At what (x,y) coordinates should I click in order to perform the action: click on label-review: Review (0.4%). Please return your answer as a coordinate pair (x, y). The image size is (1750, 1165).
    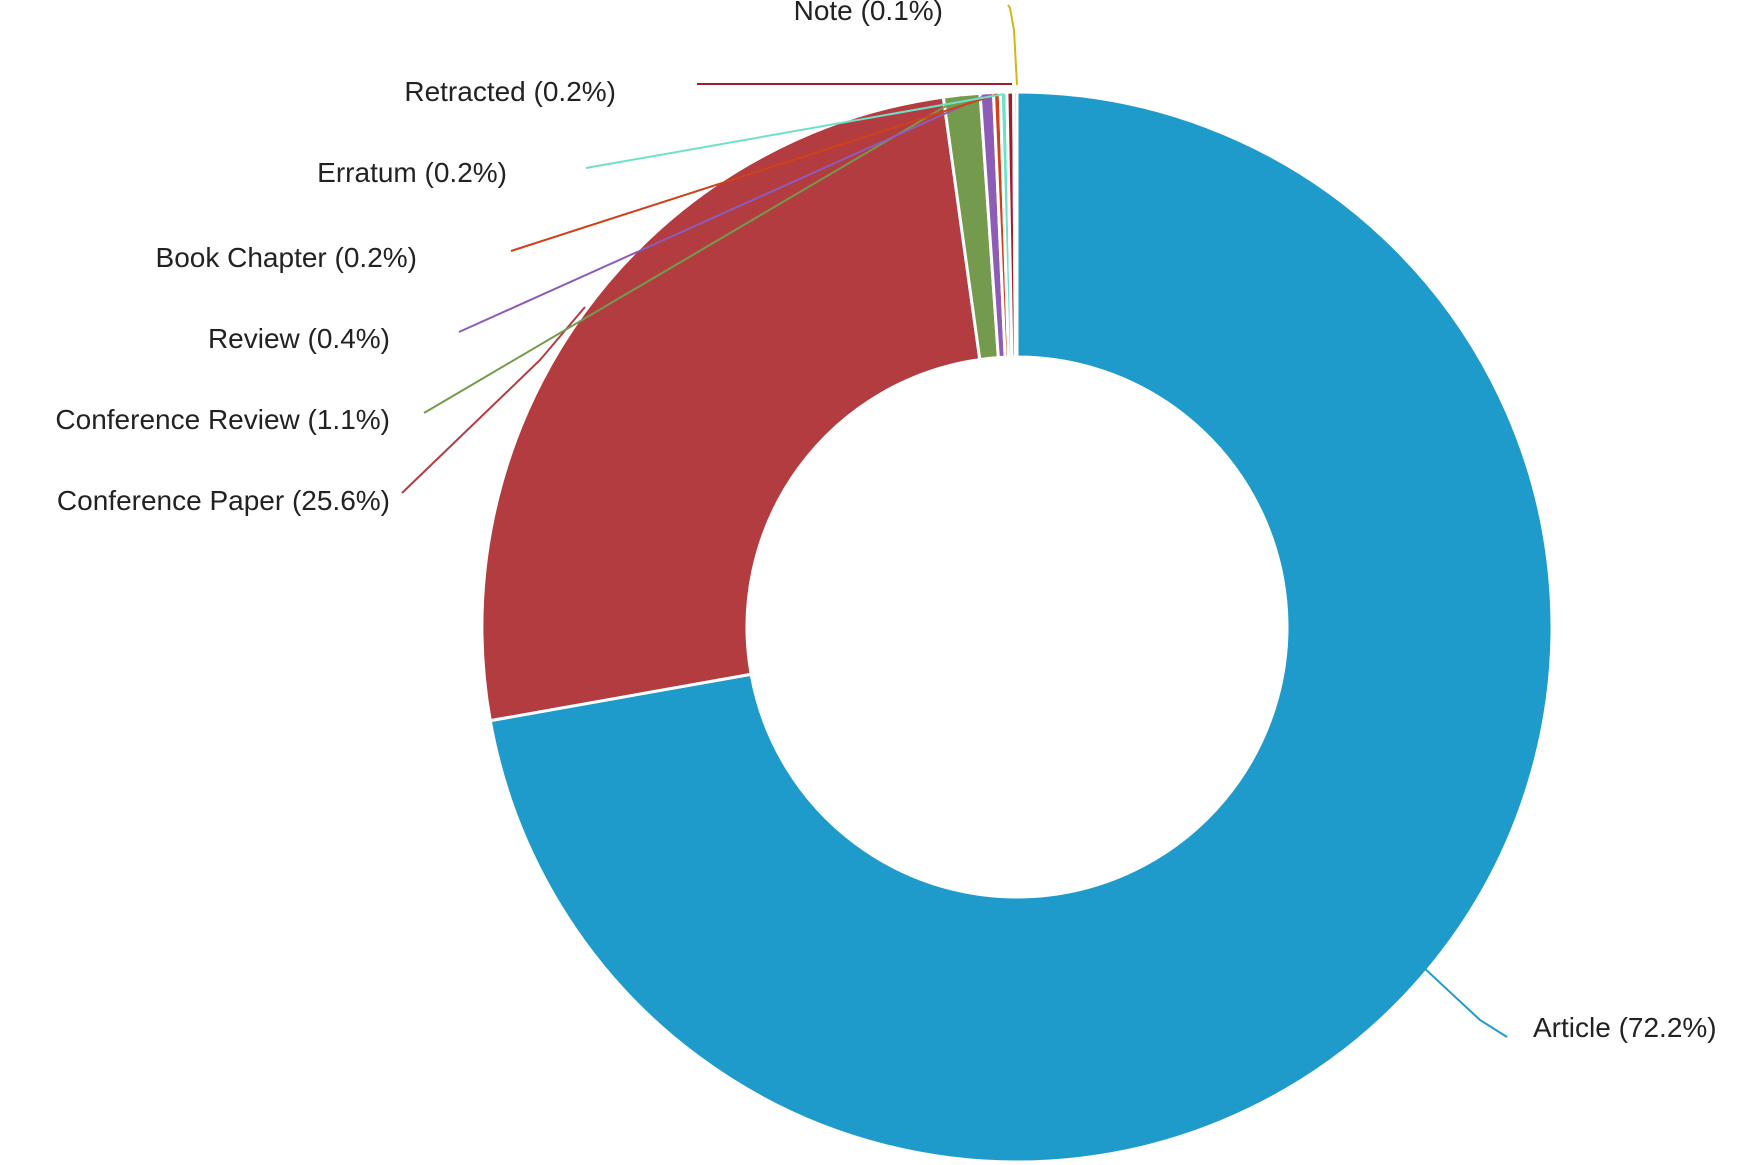
    Looking at the image, I should click on (299, 338).